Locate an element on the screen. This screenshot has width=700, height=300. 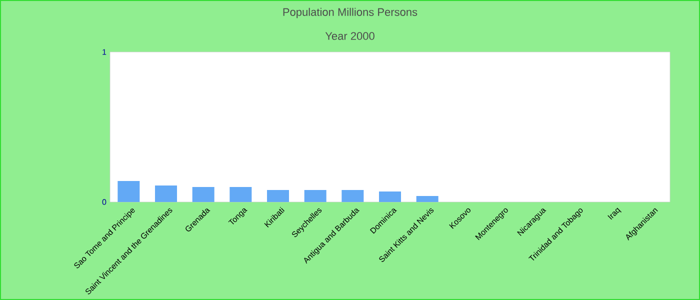
y-tick-label: 0 is located at coordinates (104, 202).